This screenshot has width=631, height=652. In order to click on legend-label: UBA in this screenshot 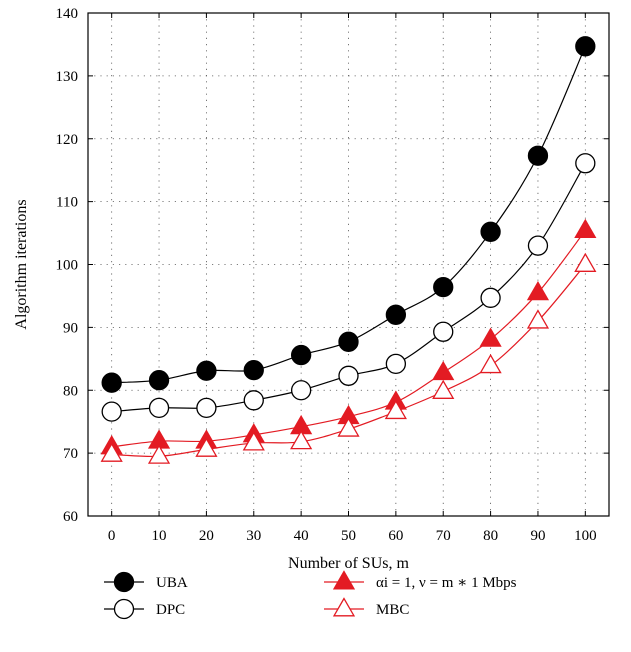, I will do `click(172, 583)`.